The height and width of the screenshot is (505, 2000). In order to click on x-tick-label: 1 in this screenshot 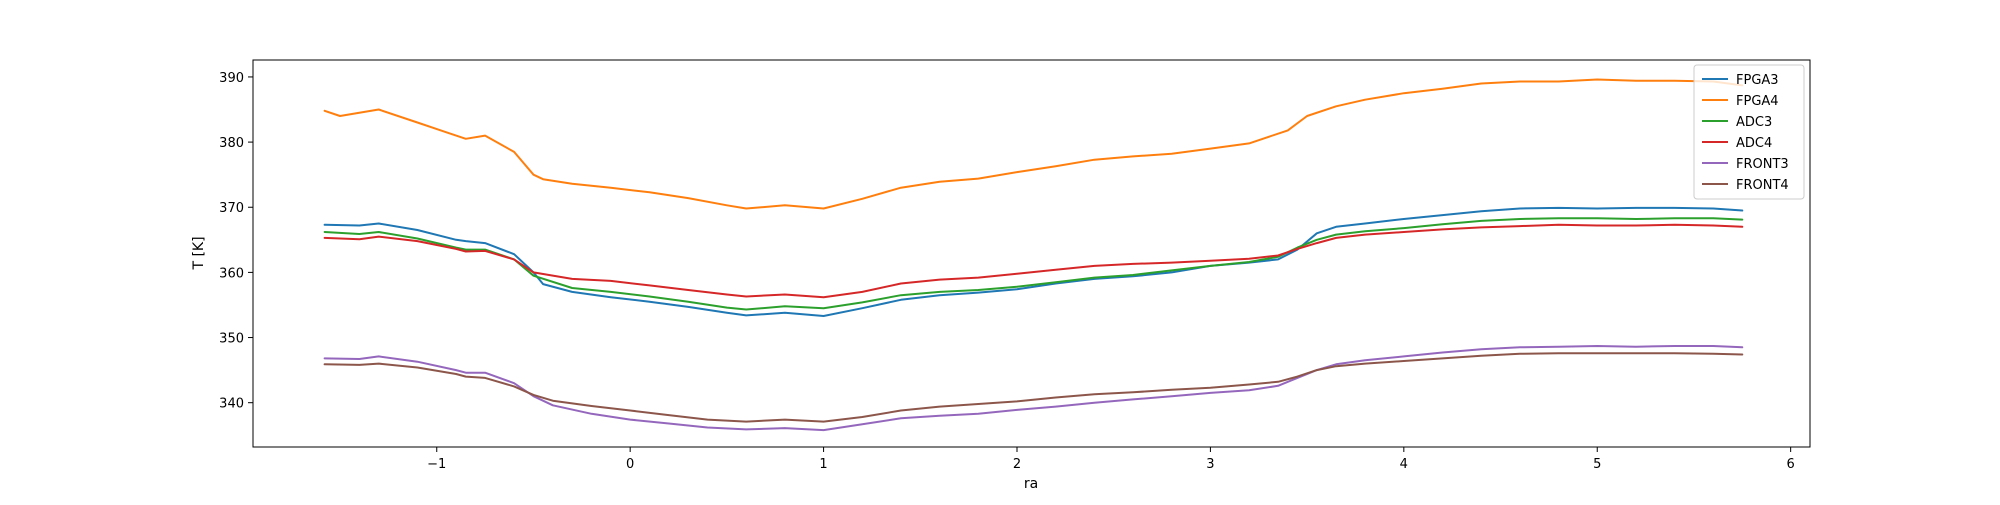, I will do `click(823, 464)`.